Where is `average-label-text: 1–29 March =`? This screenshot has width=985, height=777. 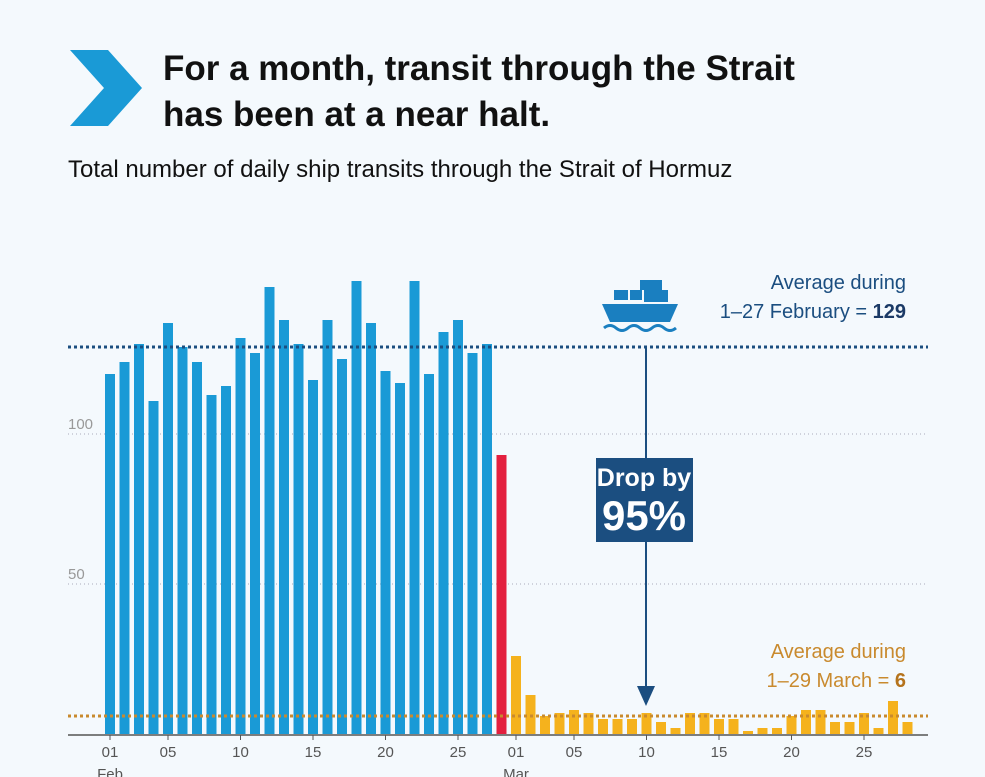 average-label-text: 1–29 March = is located at coordinates (827, 681).